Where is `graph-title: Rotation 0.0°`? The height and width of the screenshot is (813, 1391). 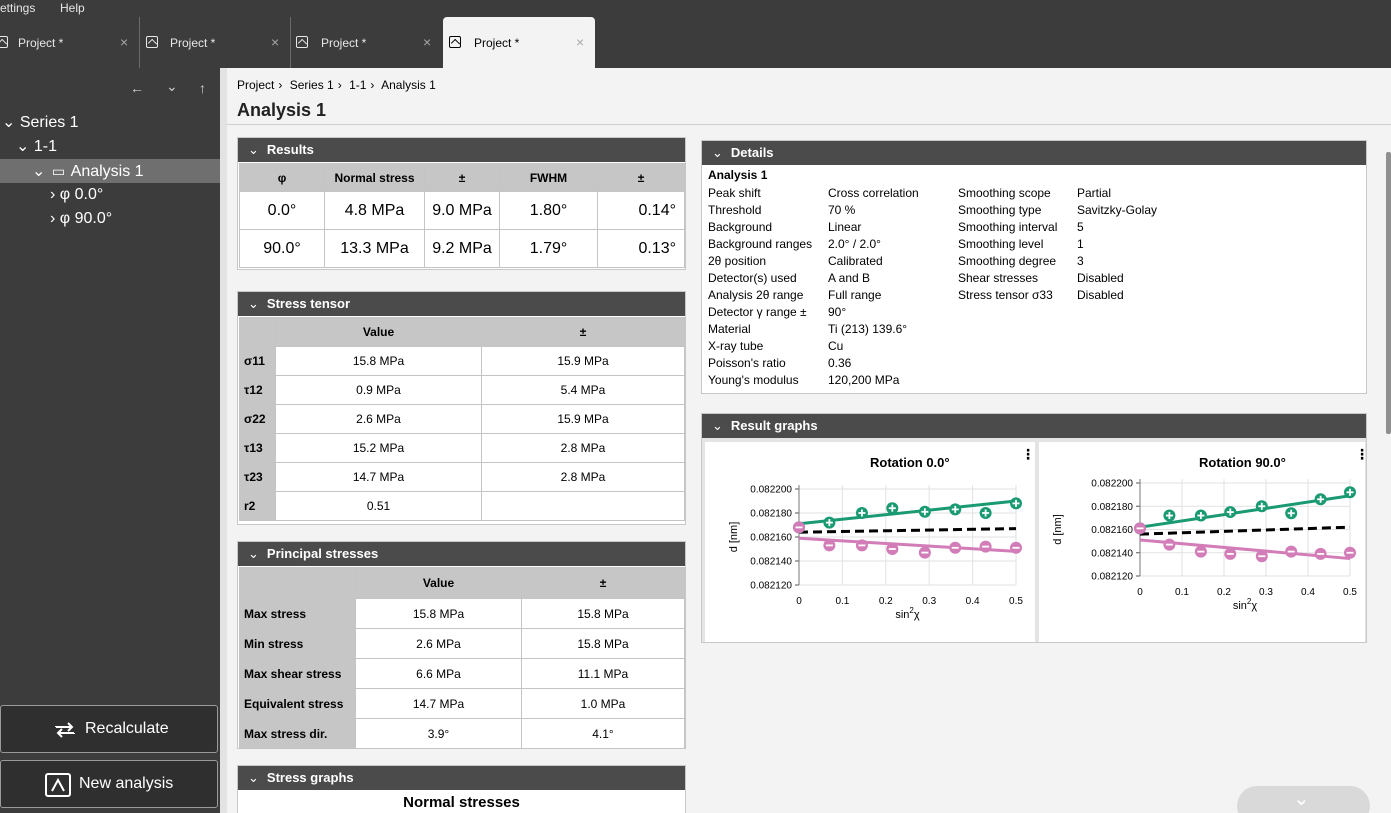 graph-title: Rotation 0.0° is located at coordinates (910, 462).